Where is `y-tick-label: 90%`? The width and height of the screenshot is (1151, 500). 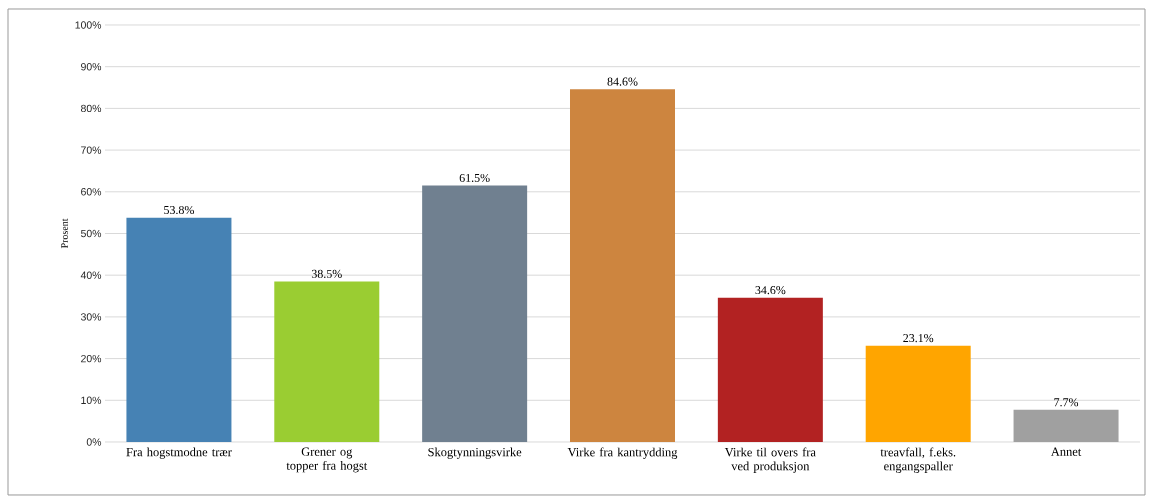 y-tick-label: 90% is located at coordinates (91, 66).